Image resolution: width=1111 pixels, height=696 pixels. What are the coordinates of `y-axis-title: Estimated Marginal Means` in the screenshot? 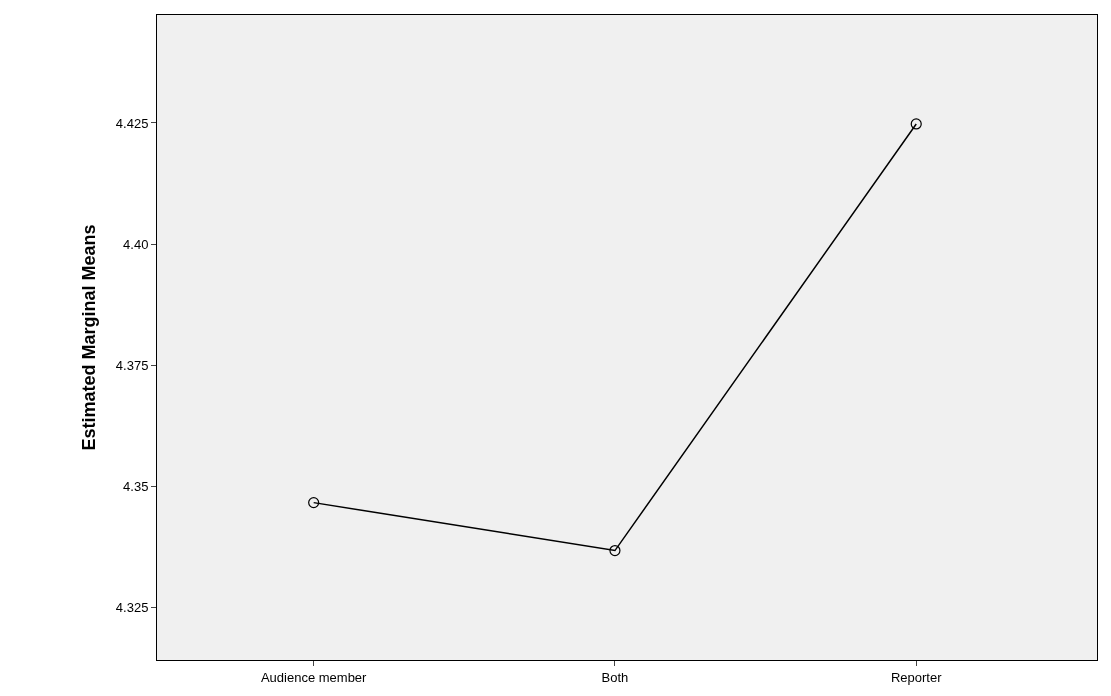 It's located at (89, 337).